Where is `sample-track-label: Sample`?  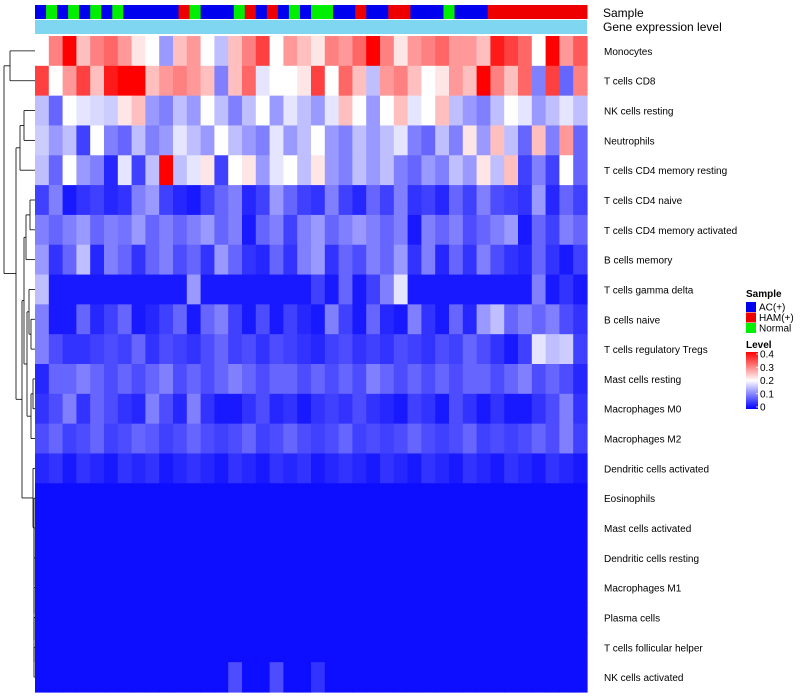
sample-track-label: Sample is located at coordinates (623, 13).